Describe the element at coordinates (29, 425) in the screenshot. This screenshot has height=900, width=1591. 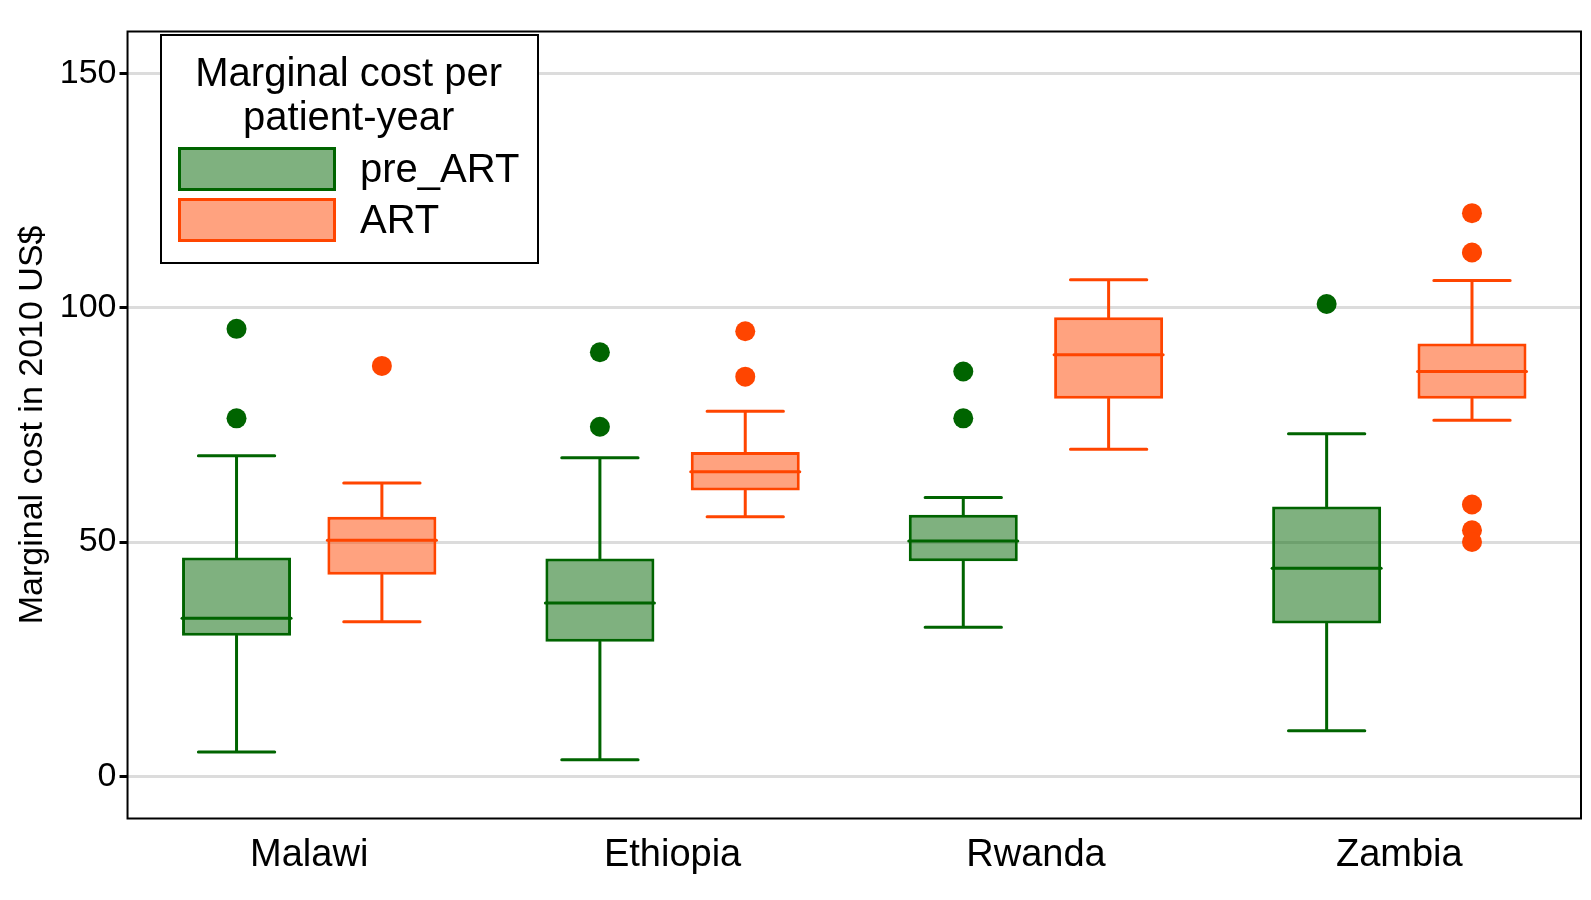
I see `y-axis-title: Marginal cost in 2010 US$` at that location.